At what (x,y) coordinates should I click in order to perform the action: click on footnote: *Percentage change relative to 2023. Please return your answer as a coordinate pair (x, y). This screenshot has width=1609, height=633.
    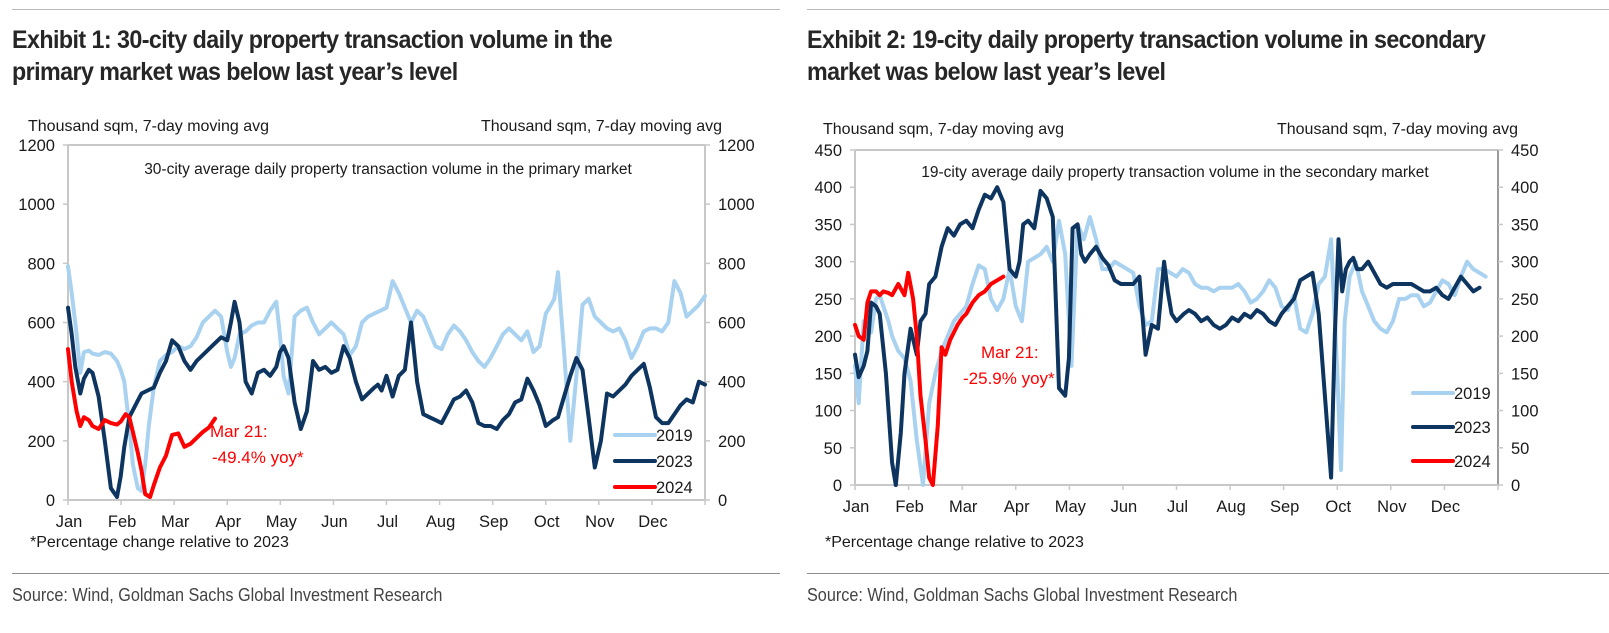
    Looking at the image, I should click on (159, 542).